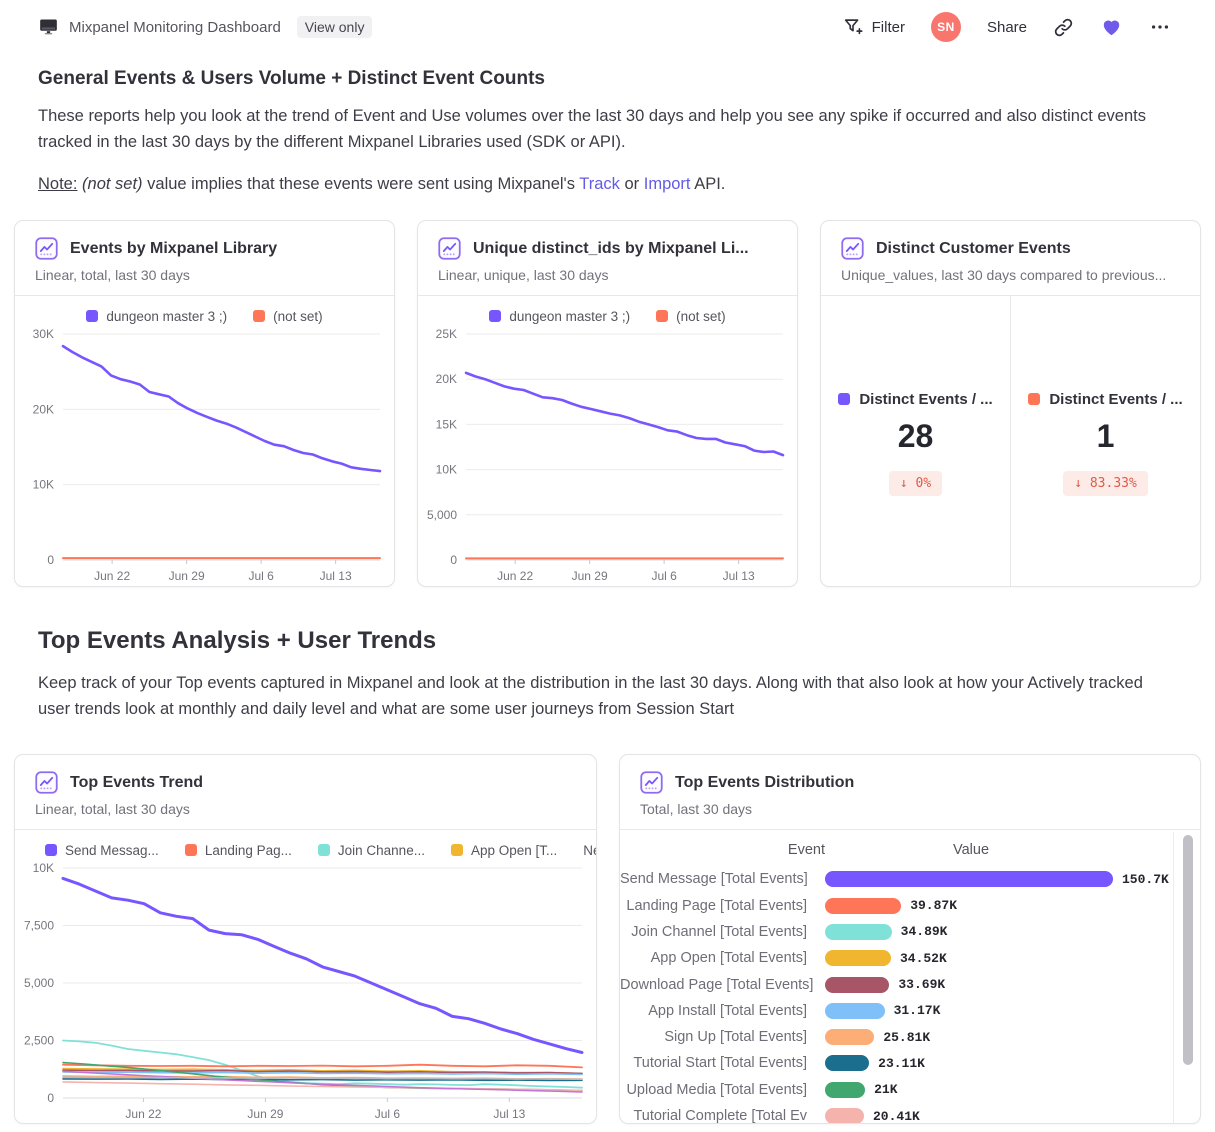 This screenshot has width=1215, height=1132. Describe the element at coordinates (916, 441) in the screenshot. I see `metric-panel: Distinct Events / ... 28 ↓ 0%` at that location.